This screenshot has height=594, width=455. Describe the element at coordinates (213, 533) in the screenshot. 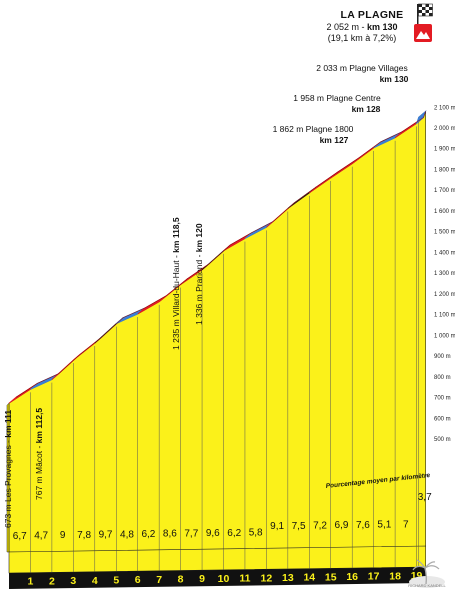

I see `gradient-label: 9,6` at that location.